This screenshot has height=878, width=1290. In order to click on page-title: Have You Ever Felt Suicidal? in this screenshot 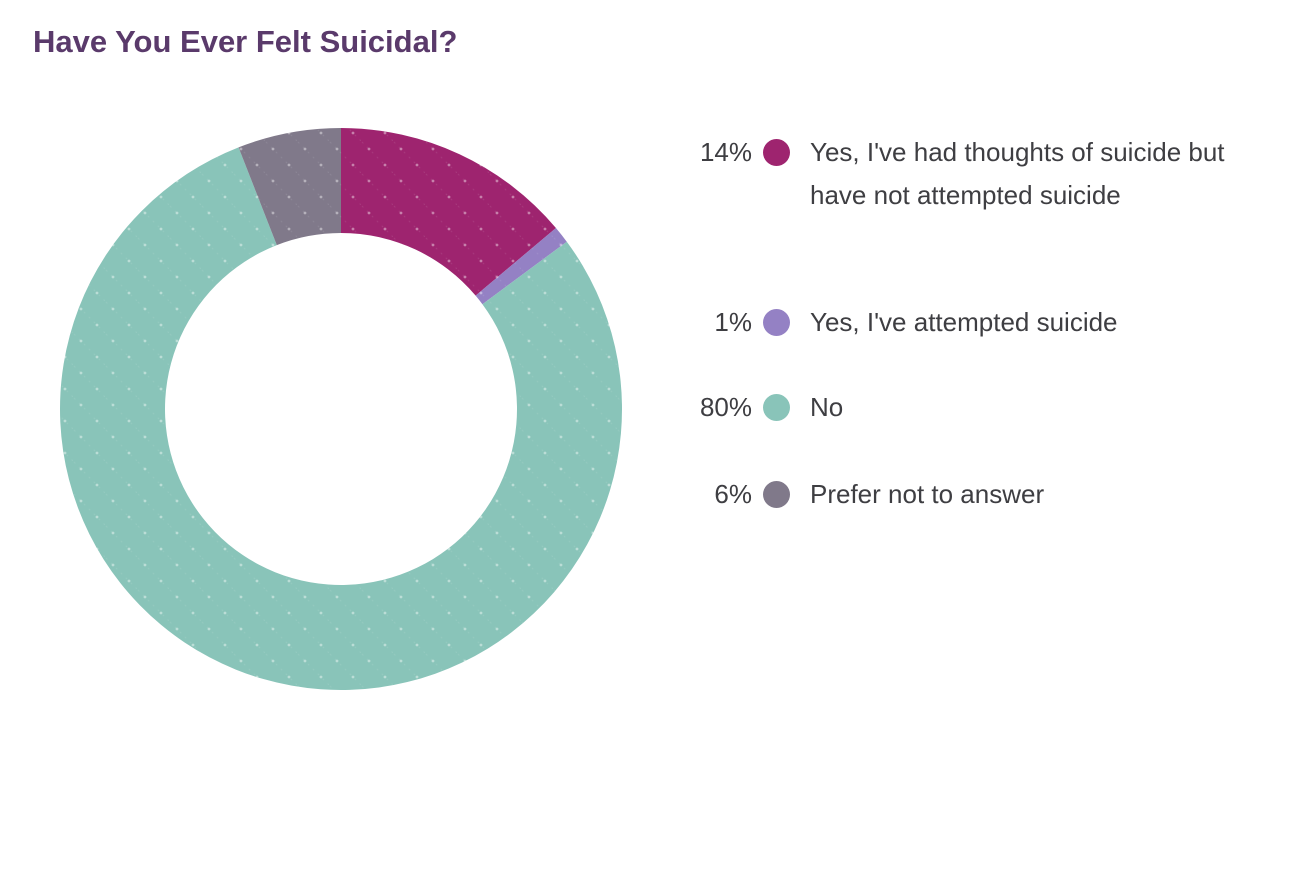, I will do `click(245, 41)`.